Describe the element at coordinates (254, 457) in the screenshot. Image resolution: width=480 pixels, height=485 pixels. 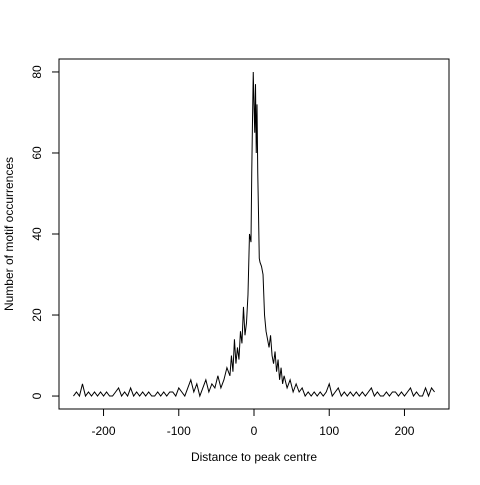
I see `x-axis-label: Distance to peak centre` at that location.